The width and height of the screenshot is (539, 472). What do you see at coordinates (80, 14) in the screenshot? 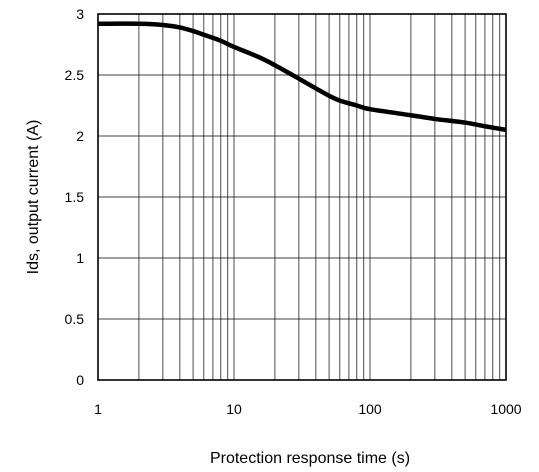
I see `y-tick-label: 3` at bounding box center [80, 14].